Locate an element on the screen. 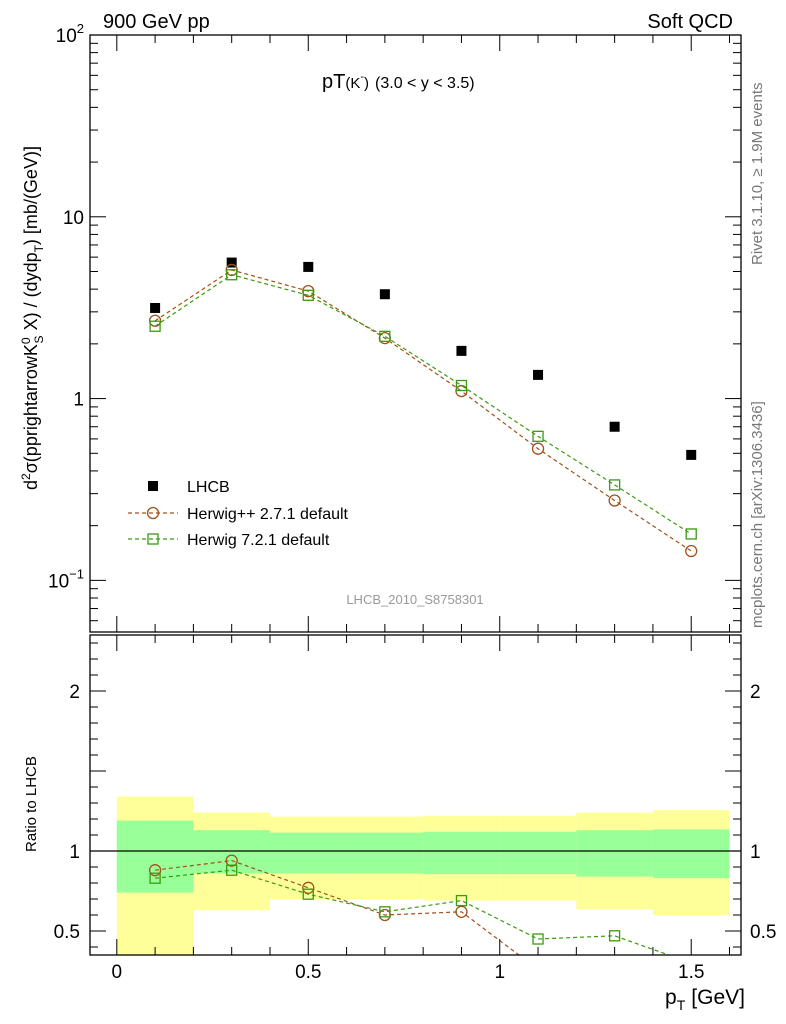 The height and width of the screenshot is (1024, 786). ratio-y-tick-label: 0.5 is located at coordinates (67, 932).